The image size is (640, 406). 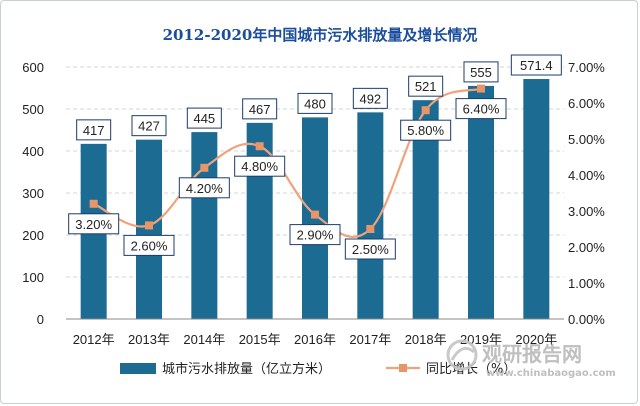 I want to click on bar-label: 492, so click(x=370, y=98).